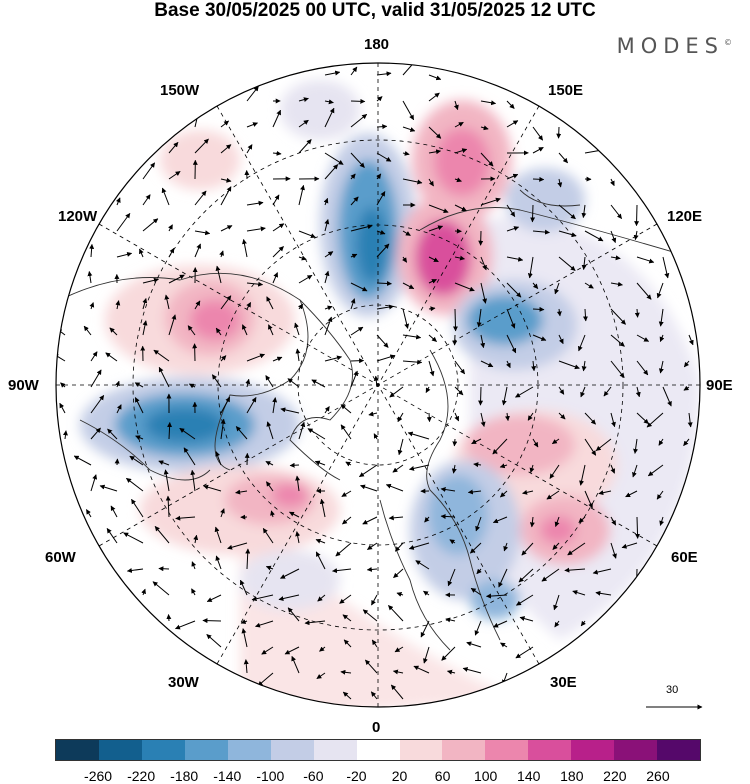  Describe the element at coordinates (179, 91) in the screenshot. I see `lon-label-150w: 150W` at that location.